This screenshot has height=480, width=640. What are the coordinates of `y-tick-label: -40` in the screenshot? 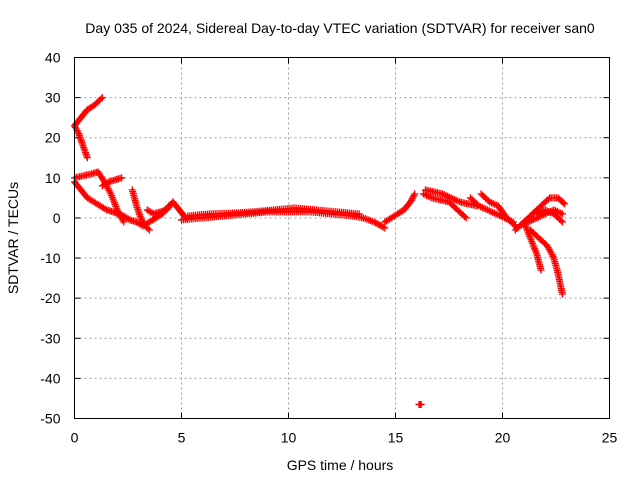 It's located at (50, 378).